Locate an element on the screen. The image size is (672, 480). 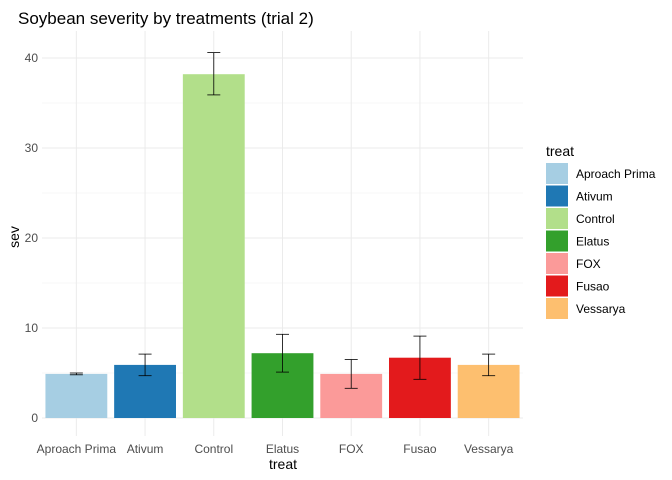
x-tick-label: Fusao is located at coordinates (420, 449).